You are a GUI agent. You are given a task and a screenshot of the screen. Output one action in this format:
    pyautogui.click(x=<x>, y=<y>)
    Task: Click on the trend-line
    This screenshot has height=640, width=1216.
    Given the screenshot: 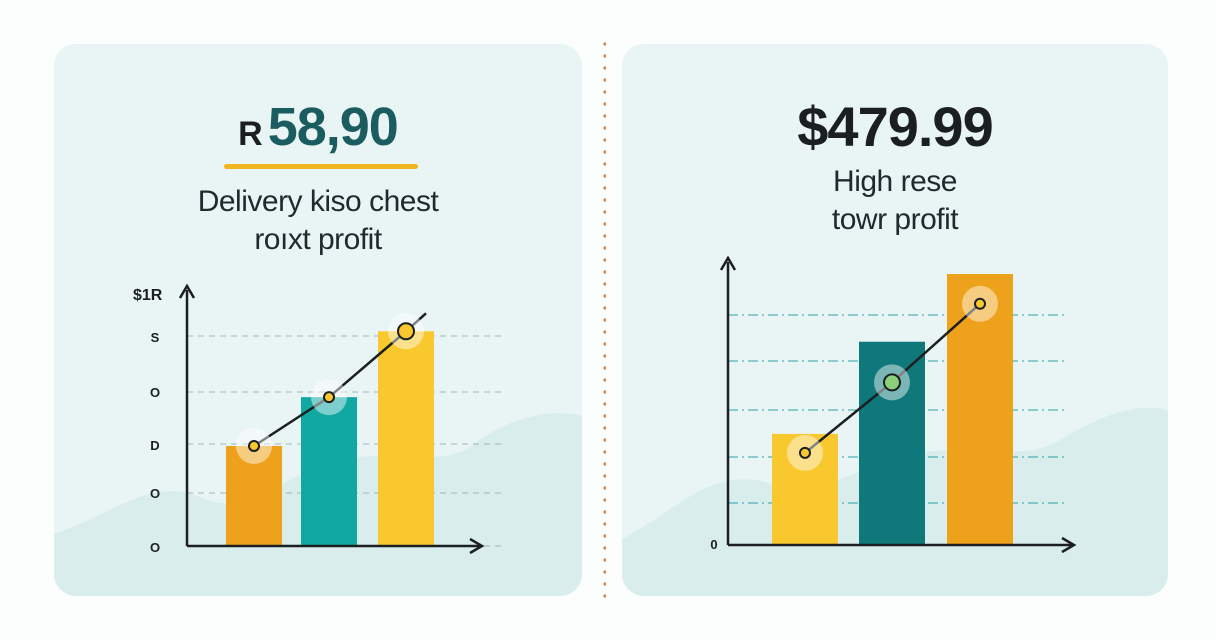 What is the action you would take?
    pyautogui.click(x=340, y=380)
    